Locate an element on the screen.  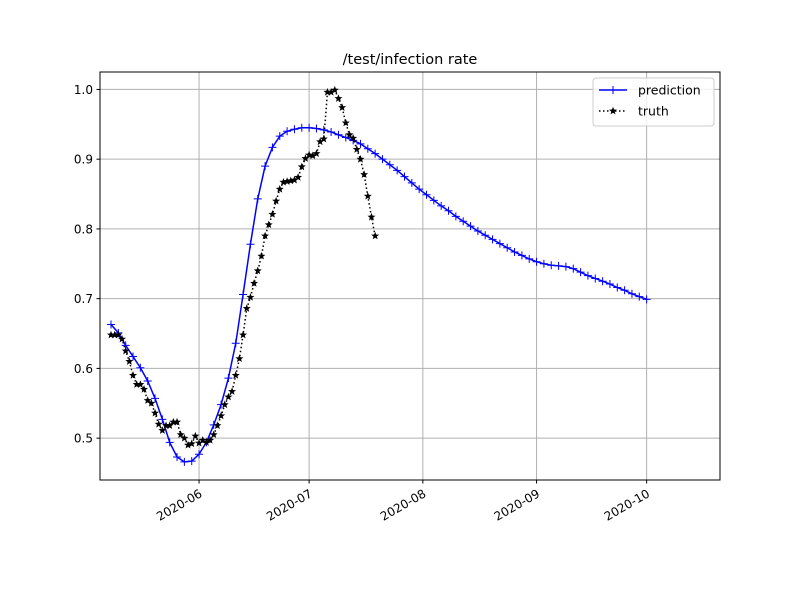
x-tick-label: 2020-09 is located at coordinates (517, 504).